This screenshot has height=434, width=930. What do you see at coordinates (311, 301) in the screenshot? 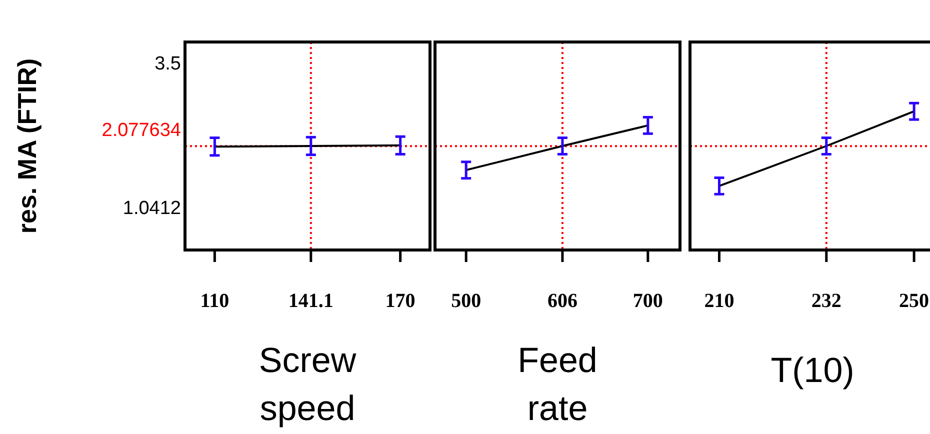
I see `x-tick-label: 141.1` at bounding box center [311, 301].